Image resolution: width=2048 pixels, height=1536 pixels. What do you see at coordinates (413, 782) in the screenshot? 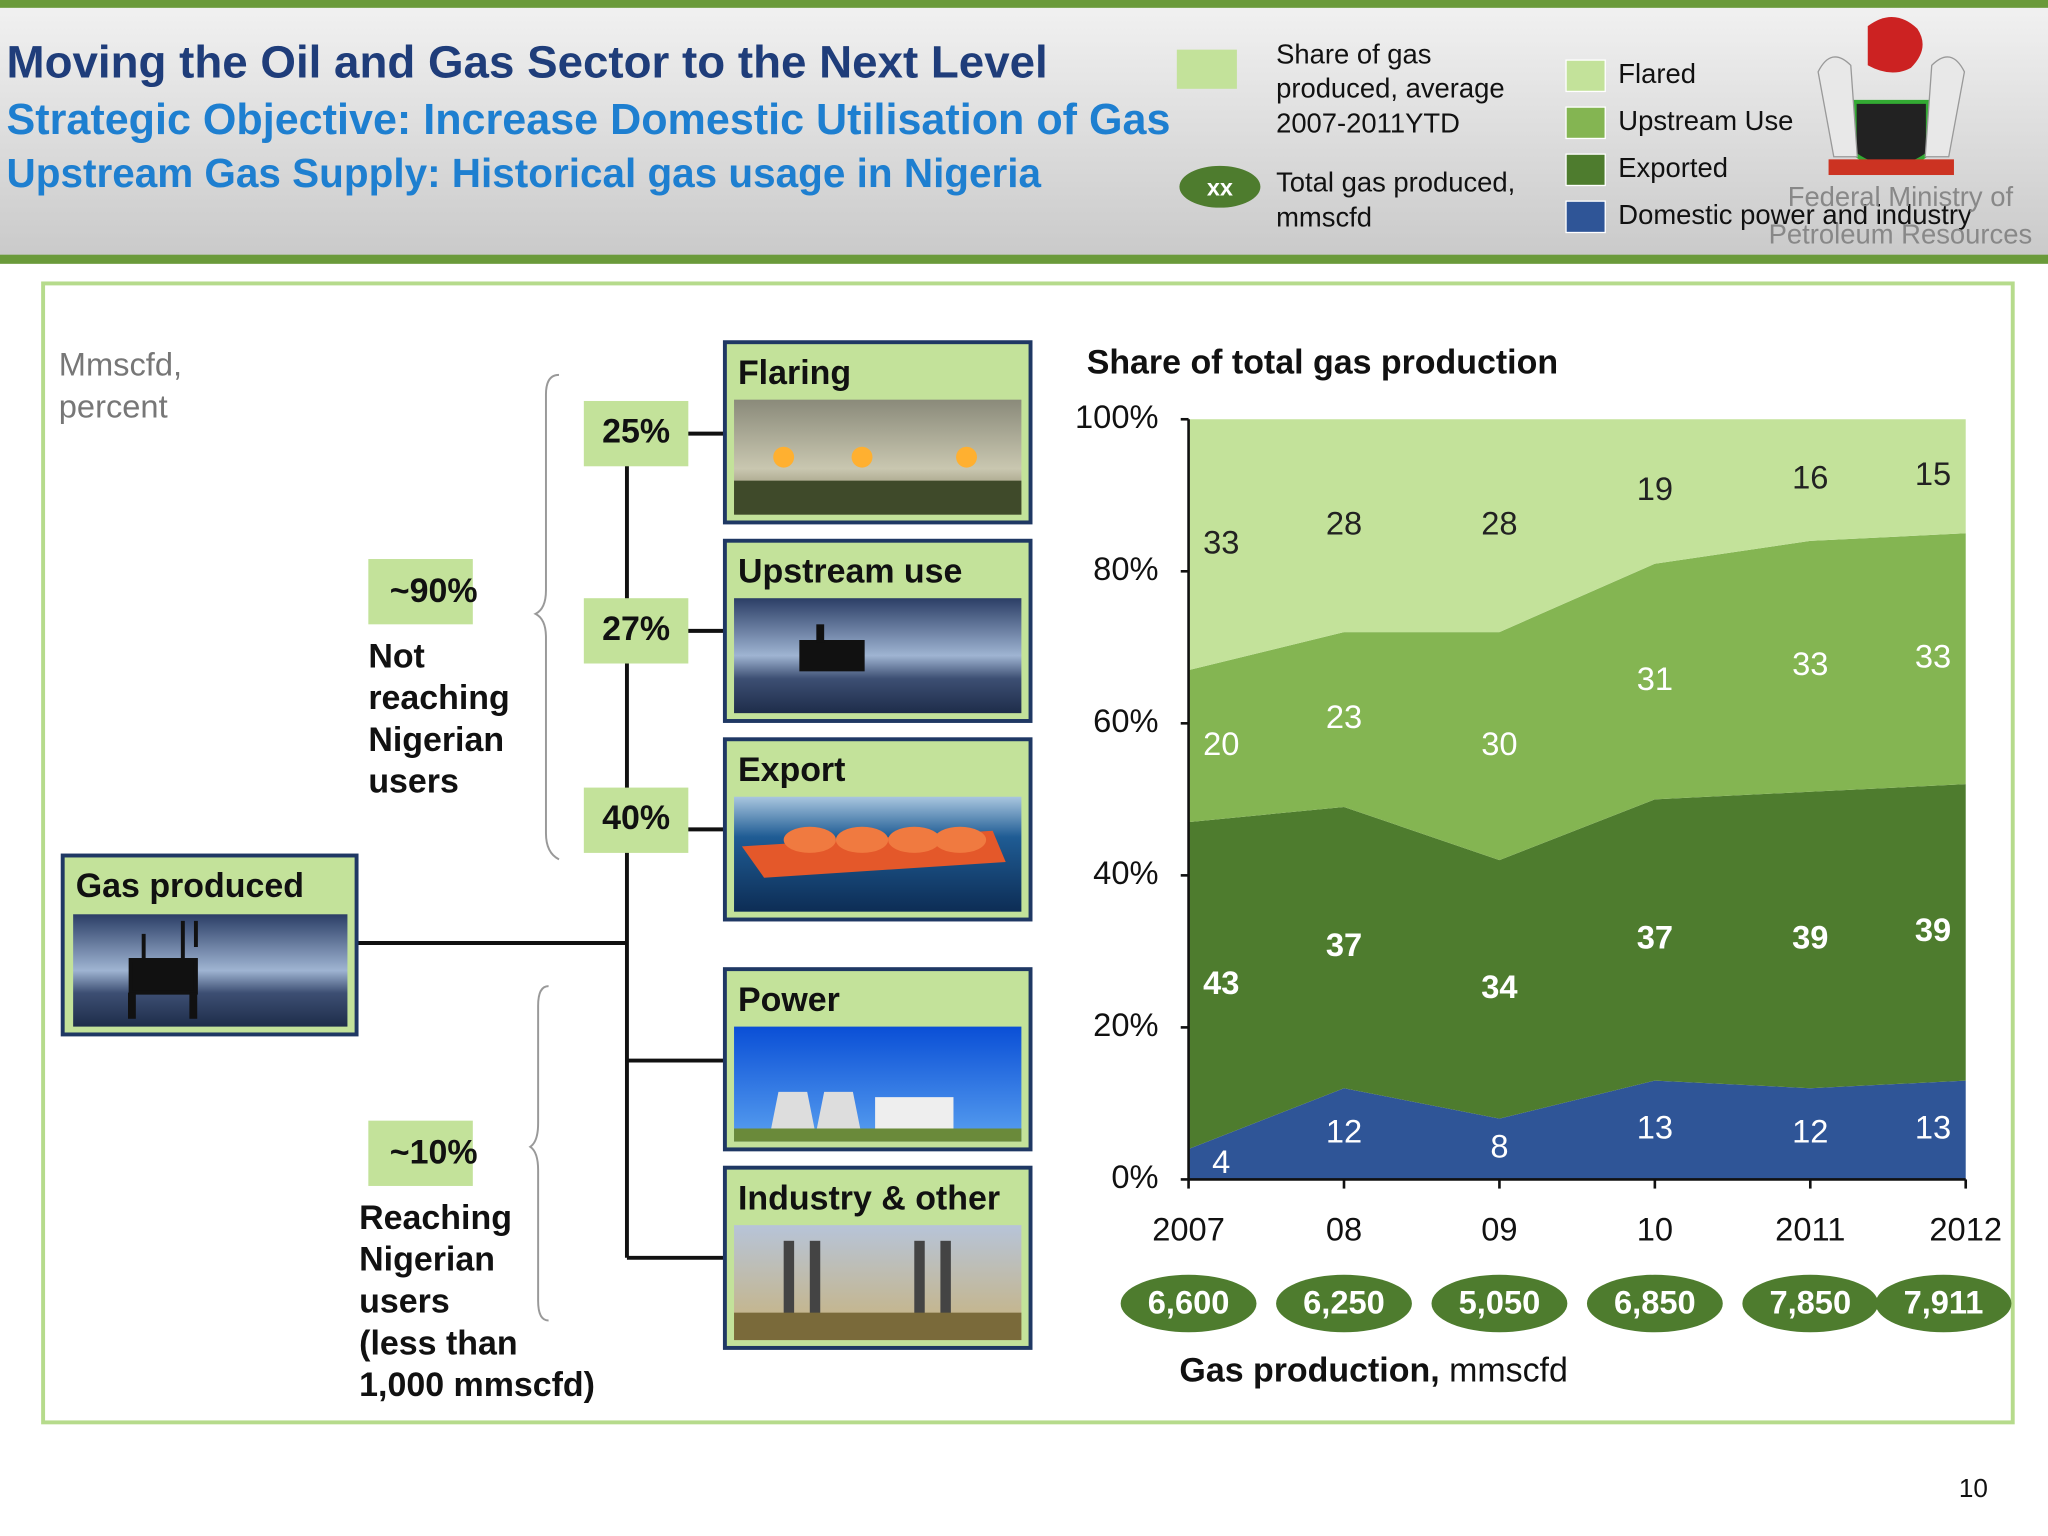
I see `group-label: users` at bounding box center [413, 782].